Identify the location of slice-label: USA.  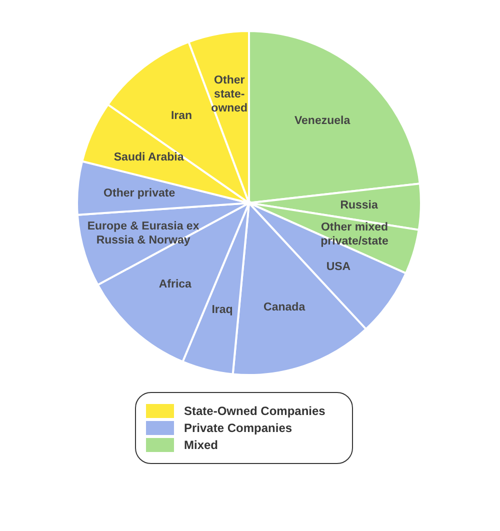
(338, 267).